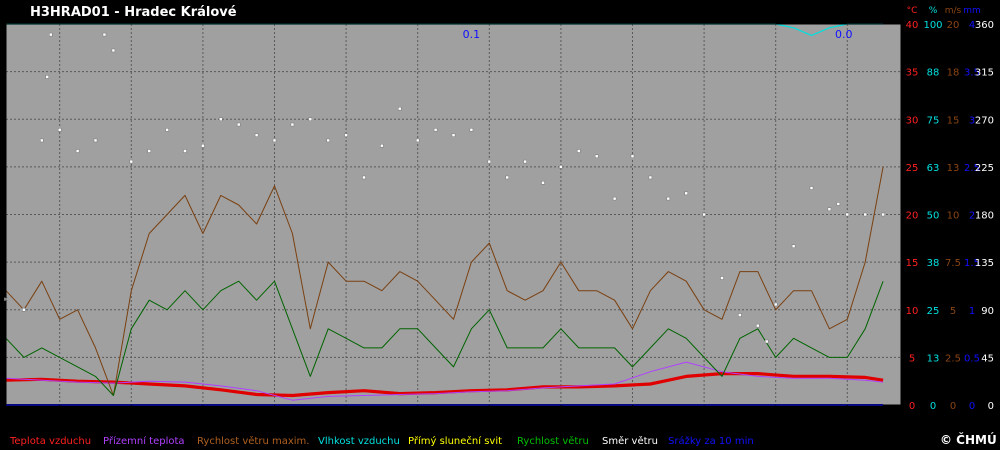 This screenshot has width=1000, height=450. Describe the element at coordinates (253, 441) in the screenshot. I see `legend-item: Rychlost větru maxim.` at that location.